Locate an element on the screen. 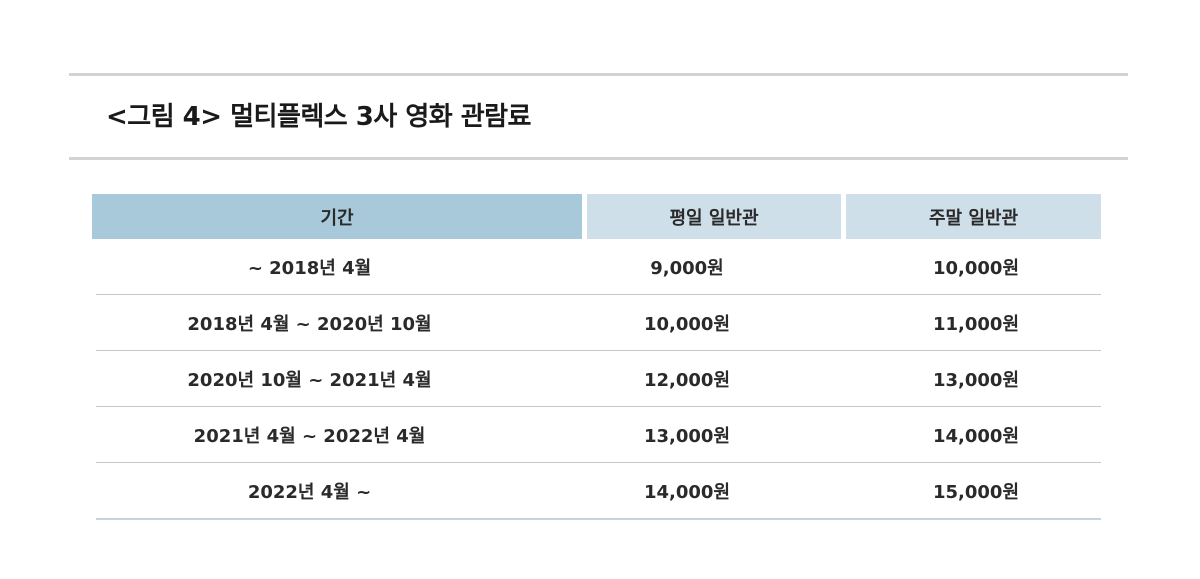 This screenshot has height=579, width=1200. cell-weekend-price: 13,000원 is located at coordinates (976, 380).